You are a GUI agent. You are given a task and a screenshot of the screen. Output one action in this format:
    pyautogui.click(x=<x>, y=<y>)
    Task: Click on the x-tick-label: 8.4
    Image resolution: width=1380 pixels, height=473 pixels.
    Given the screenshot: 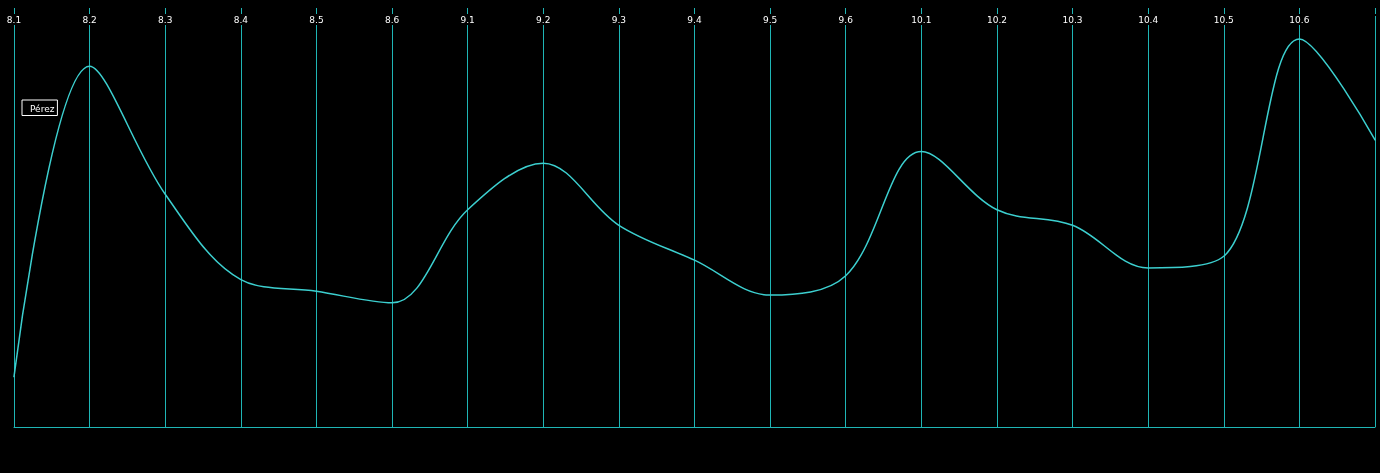 What is the action you would take?
    pyautogui.click(x=241, y=19)
    